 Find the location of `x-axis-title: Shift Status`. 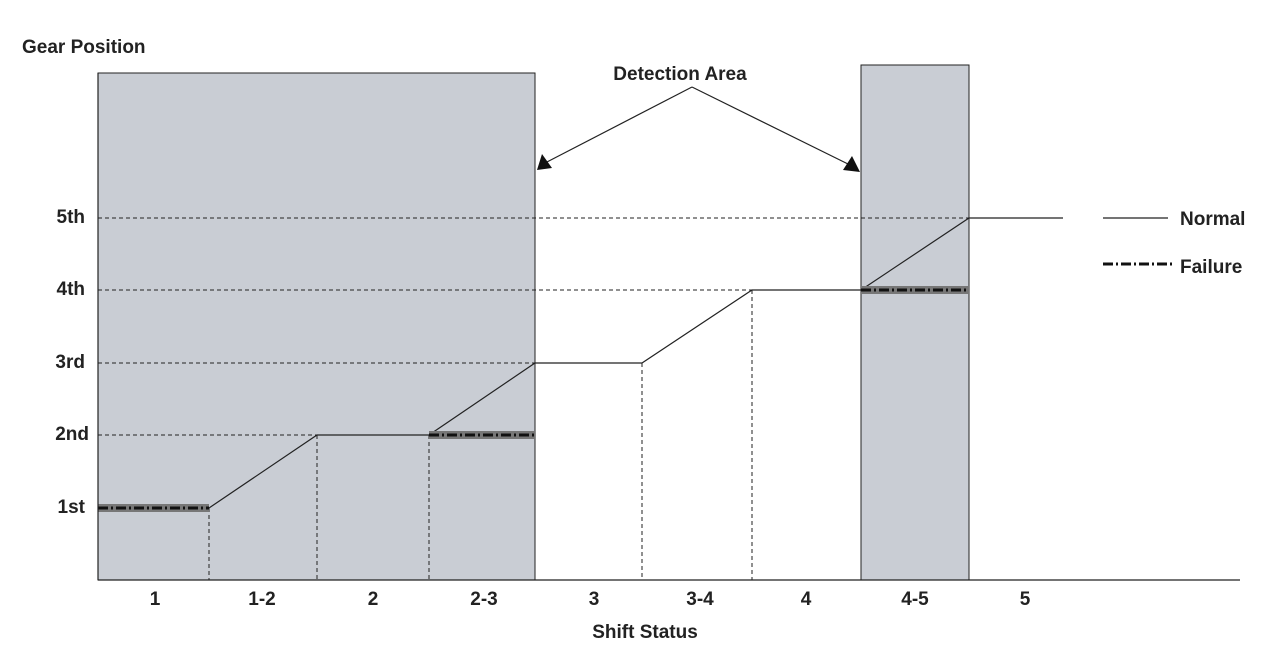

x-axis-title: Shift Status is located at coordinates (645, 632).